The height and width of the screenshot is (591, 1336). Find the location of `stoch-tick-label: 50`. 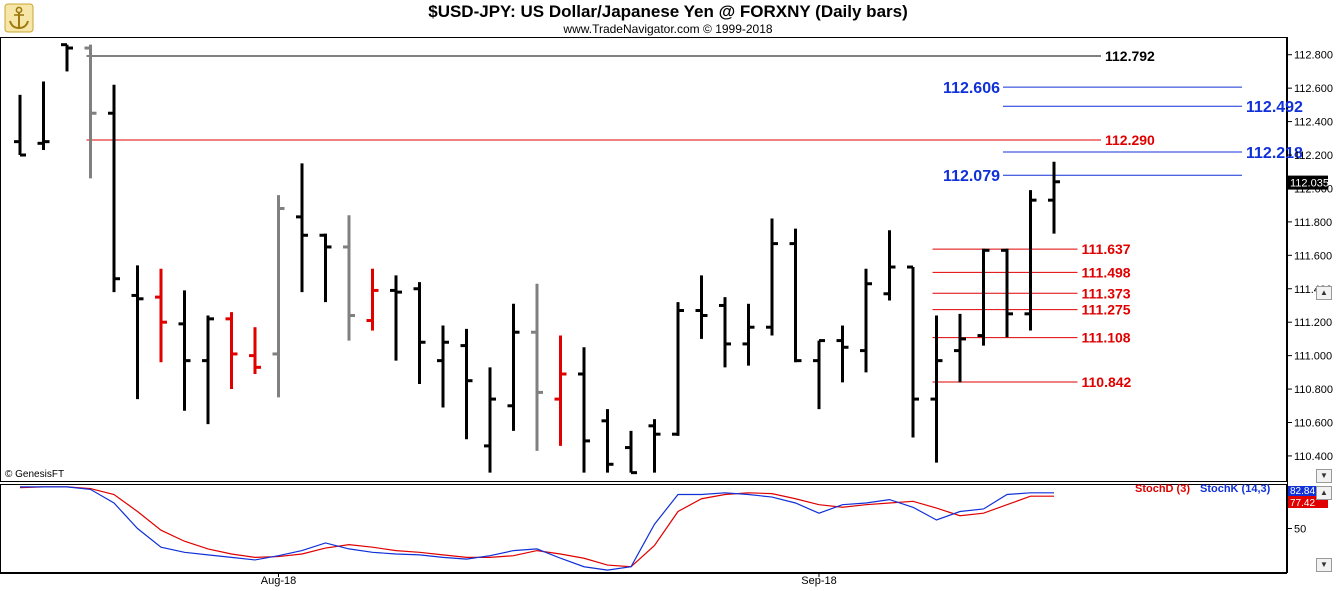

stoch-tick-label: 50 is located at coordinates (1300, 530).